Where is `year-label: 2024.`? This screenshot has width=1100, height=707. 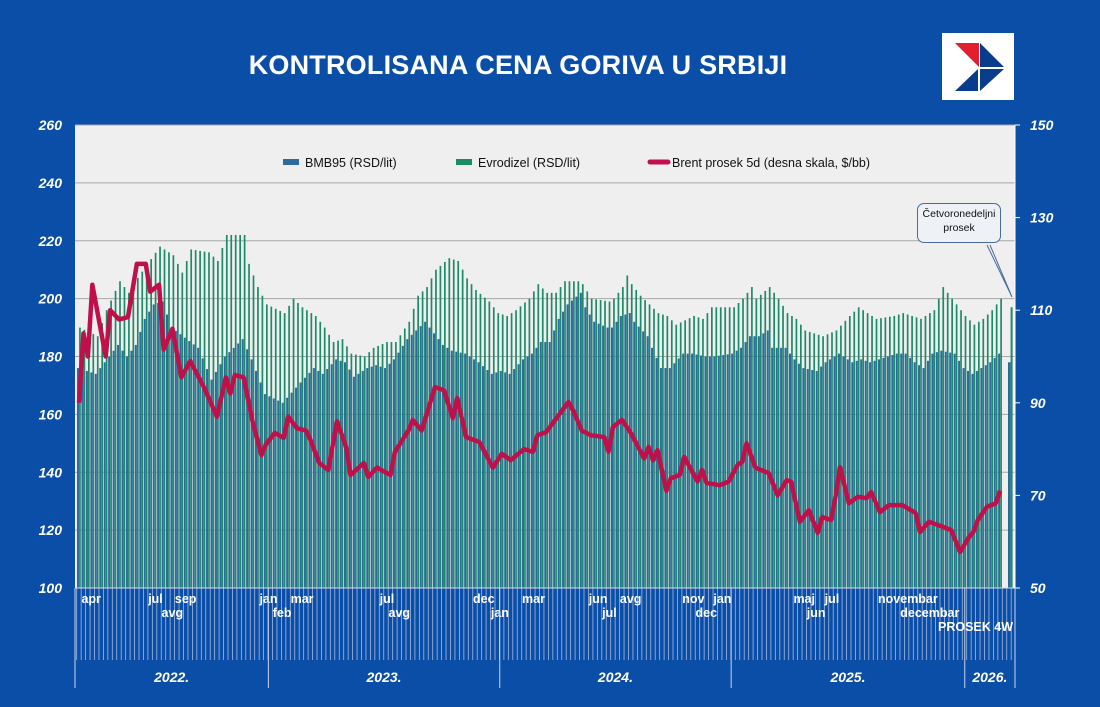
year-label: 2024. is located at coordinates (615, 677).